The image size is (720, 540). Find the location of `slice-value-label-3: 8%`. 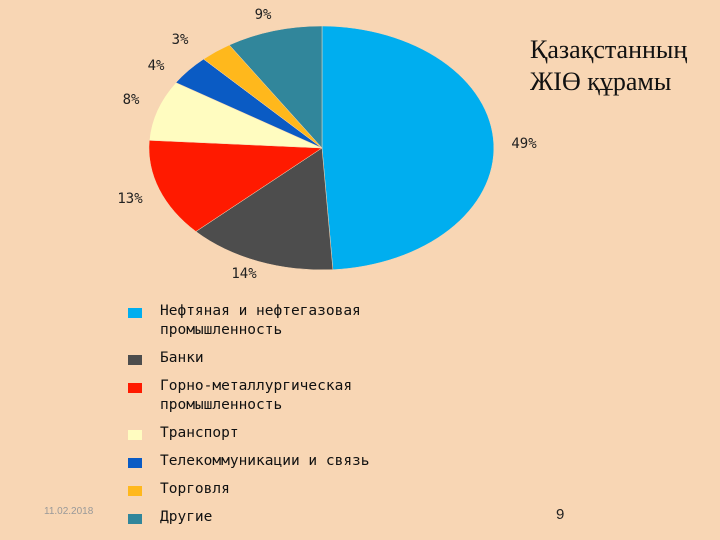

slice-value-label-3: 8% is located at coordinates (131, 100).